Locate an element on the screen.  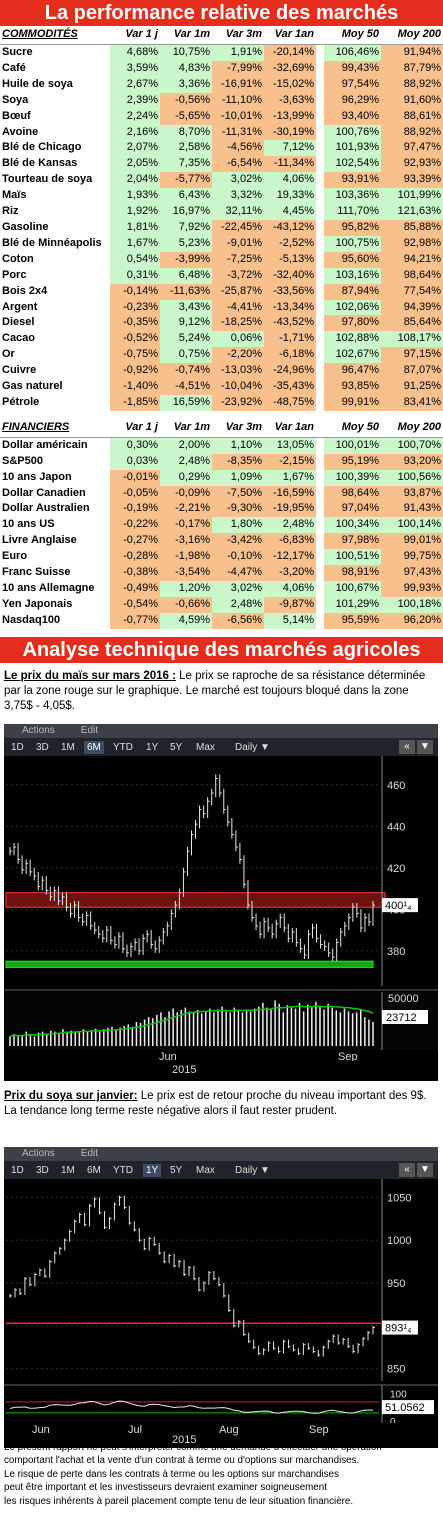
table-cell: 101,29% is located at coordinates (352, 604).